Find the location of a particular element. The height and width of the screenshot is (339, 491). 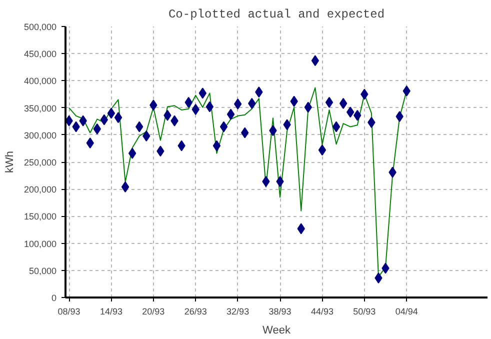

x-tick-label: 32/93 is located at coordinates (238, 311).